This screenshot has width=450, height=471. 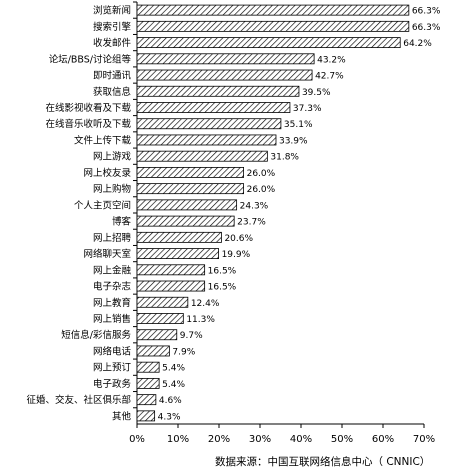 What do you see at coordinates (90, 59) in the screenshot?
I see `category-label: 论坛/BBS/讨论组等` at bounding box center [90, 59].